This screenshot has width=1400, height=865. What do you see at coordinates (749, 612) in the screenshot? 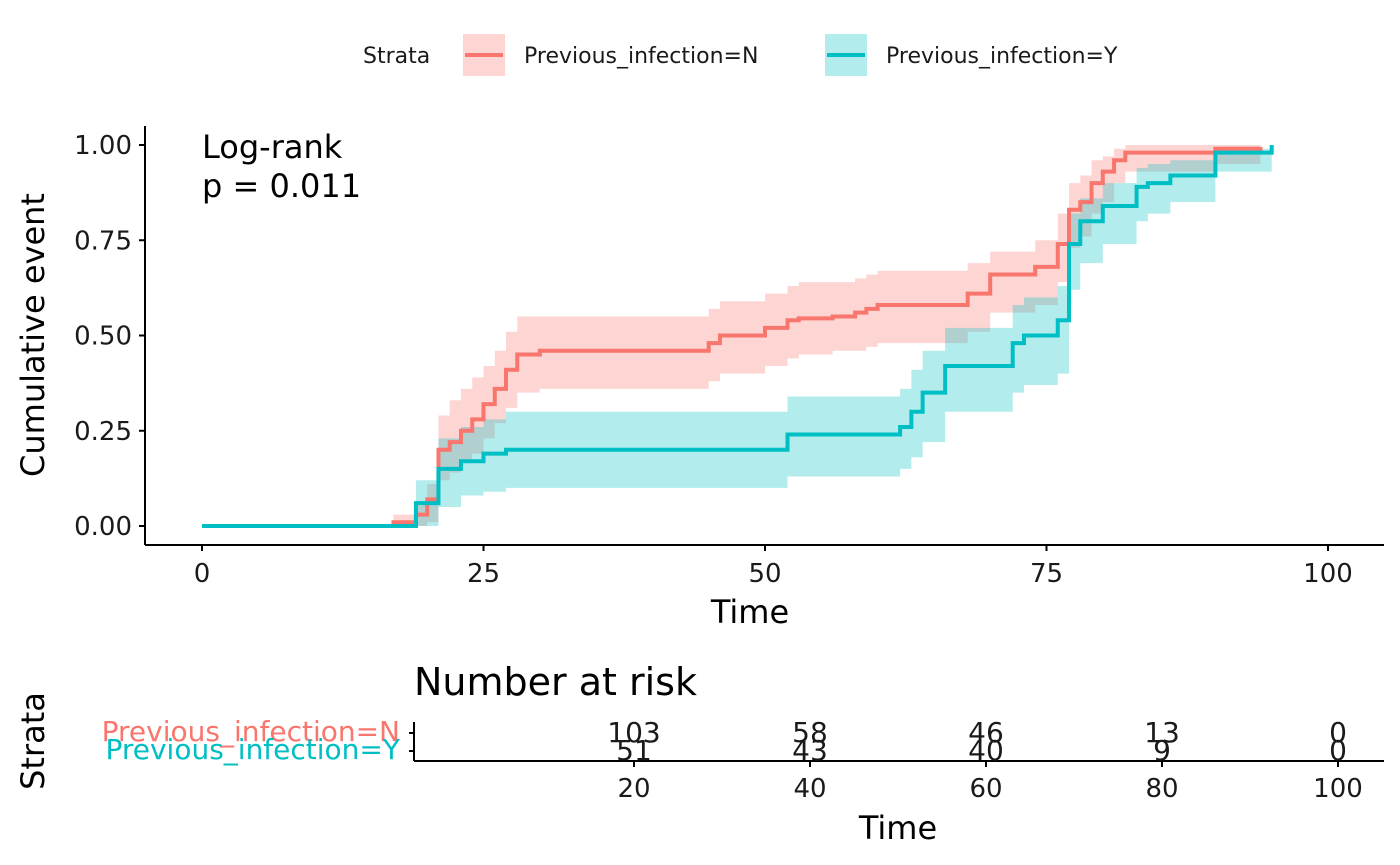
I see `x-axis-label: Time` at bounding box center [749, 612].